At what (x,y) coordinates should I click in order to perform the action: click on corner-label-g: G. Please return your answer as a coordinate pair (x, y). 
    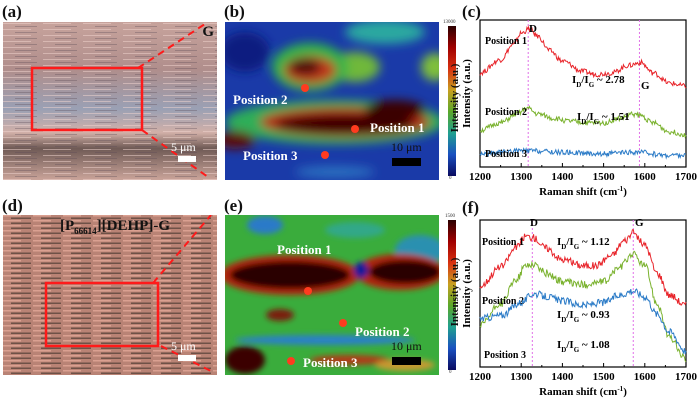
    Looking at the image, I should click on (208, 32).